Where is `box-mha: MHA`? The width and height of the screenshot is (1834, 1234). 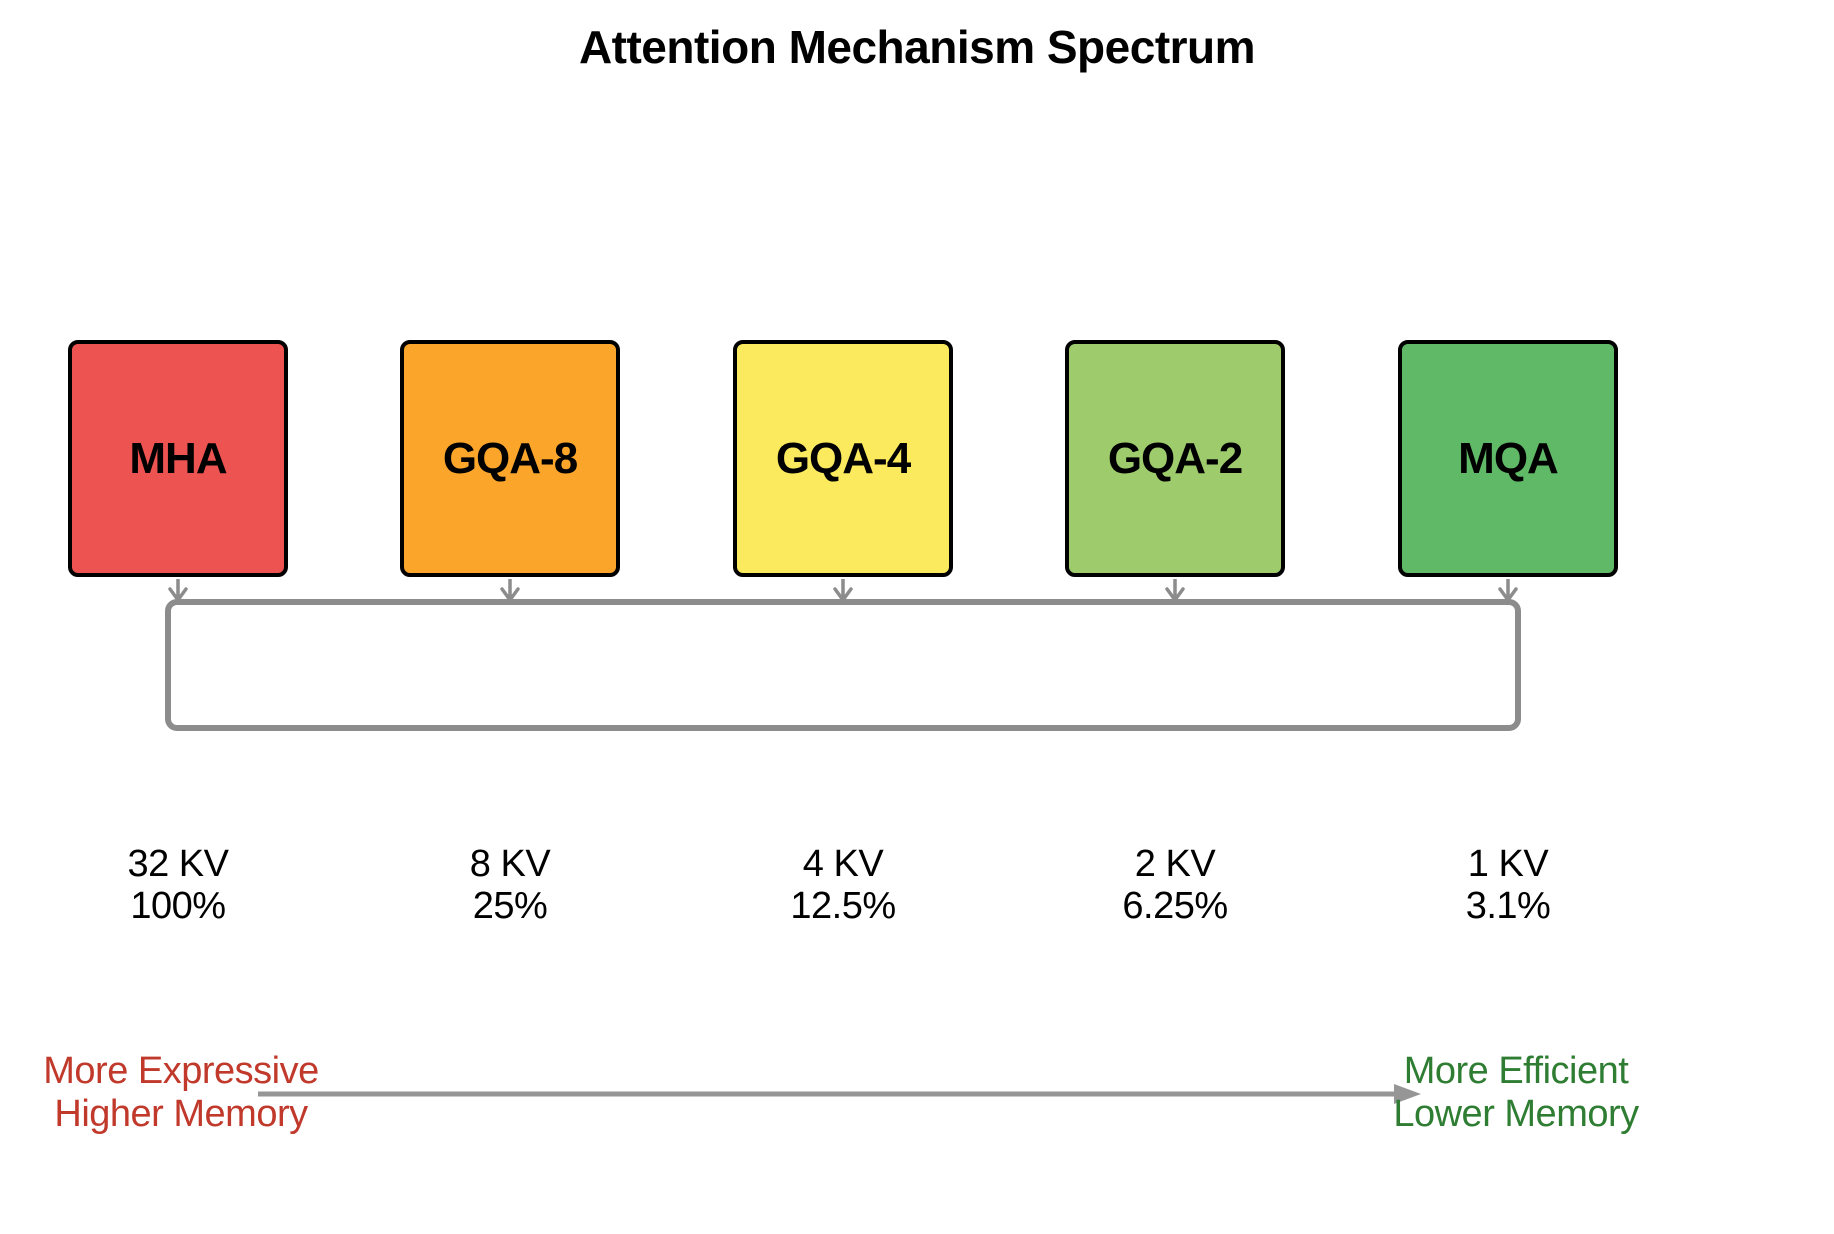
box-mha: MHA is located at coordinates (178, 458).